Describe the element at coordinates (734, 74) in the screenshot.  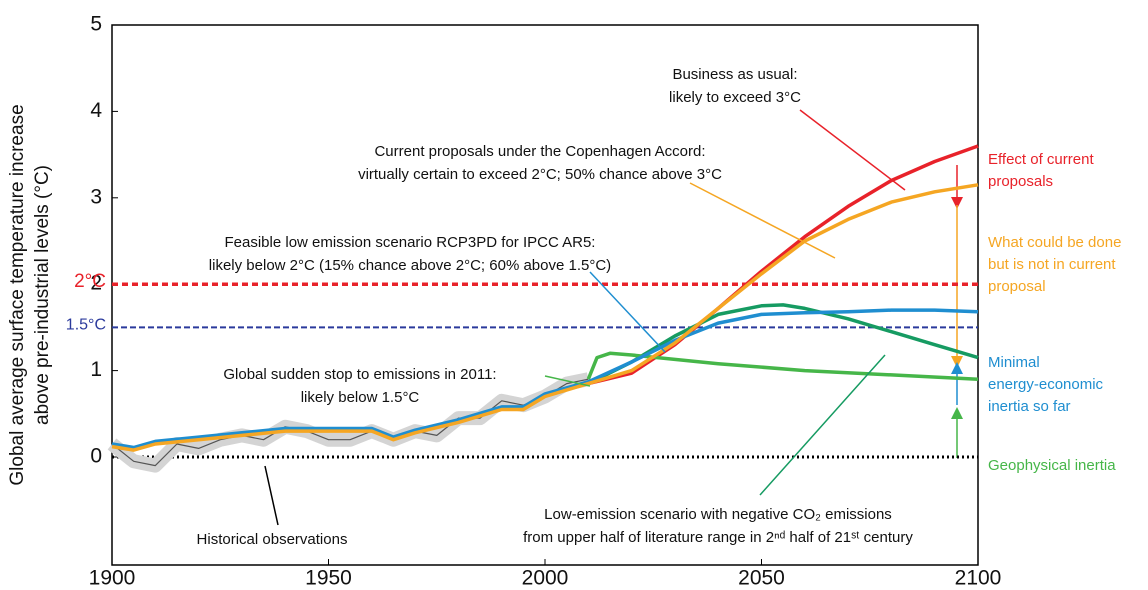
I see `annotation: Business as usual:` at that location.